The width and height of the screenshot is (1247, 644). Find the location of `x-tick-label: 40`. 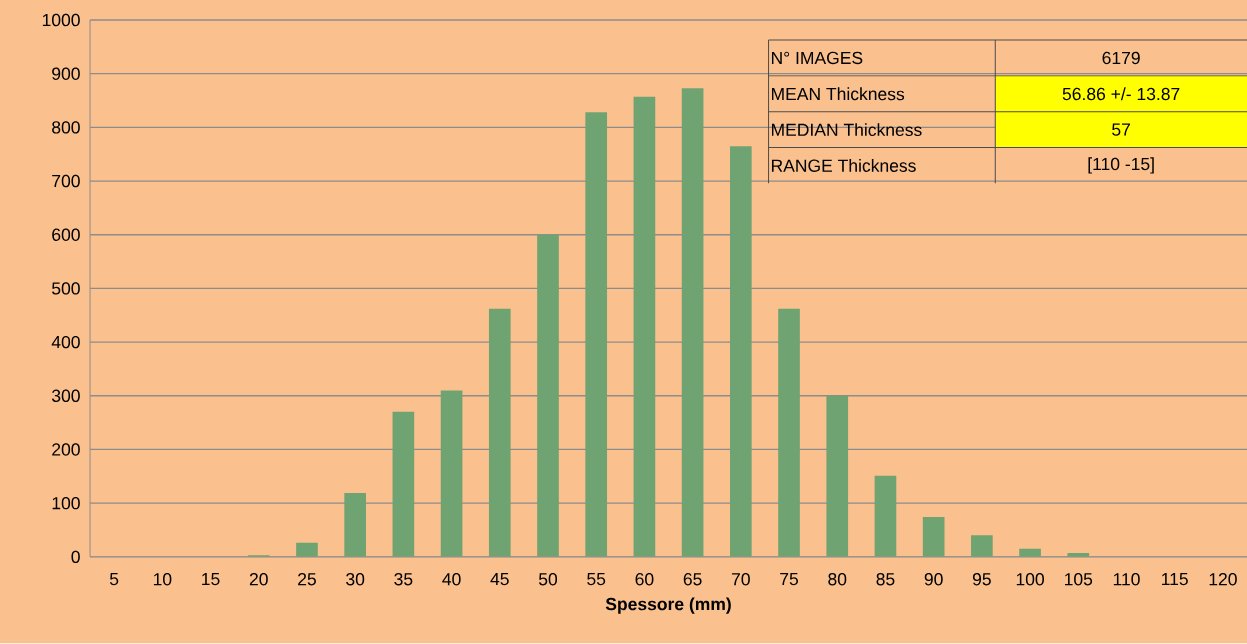

x-tick-label: 40 is located at coordinates (451, 579).